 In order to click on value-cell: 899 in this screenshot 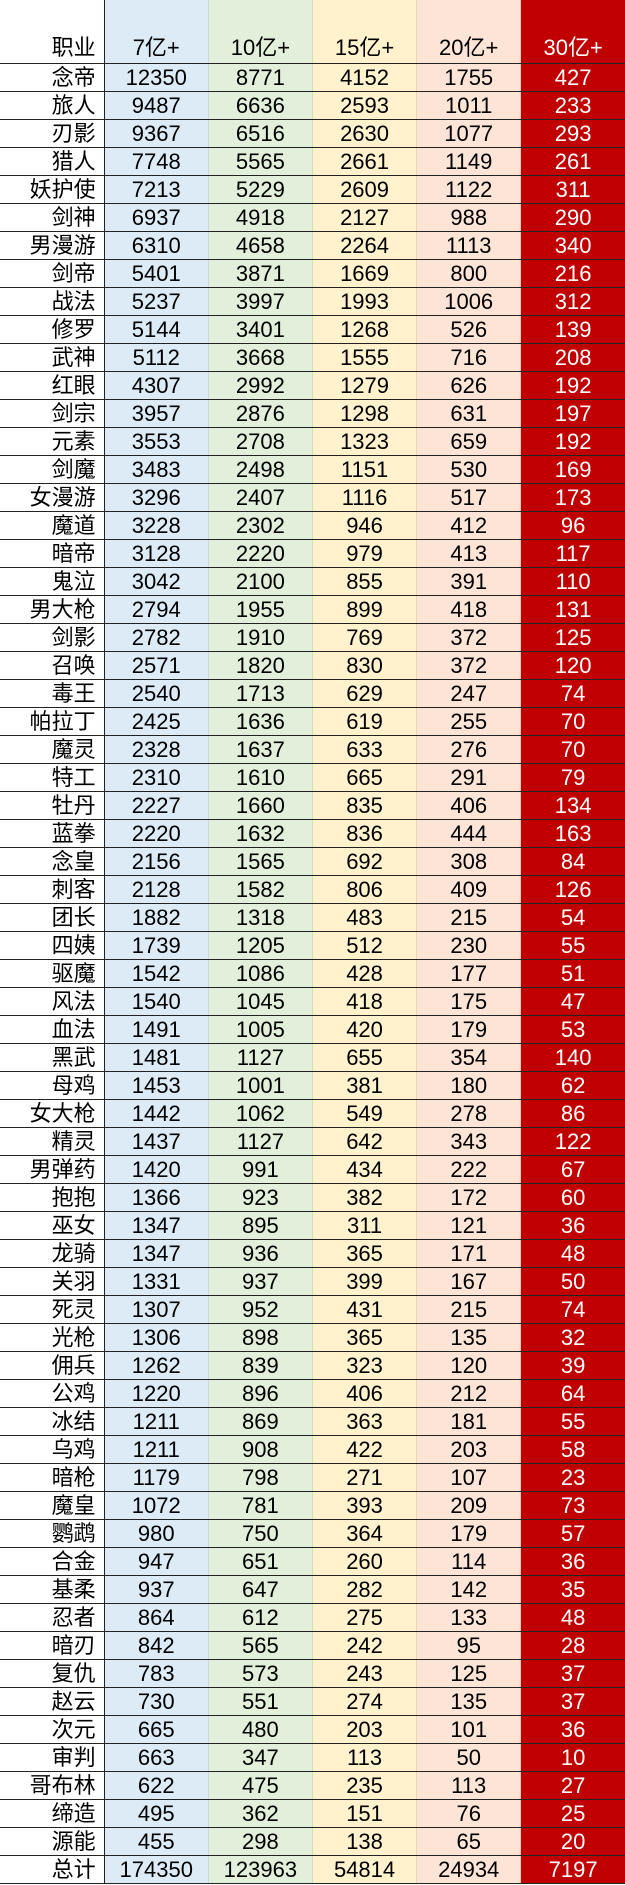, I will do `click(365, 609)`.